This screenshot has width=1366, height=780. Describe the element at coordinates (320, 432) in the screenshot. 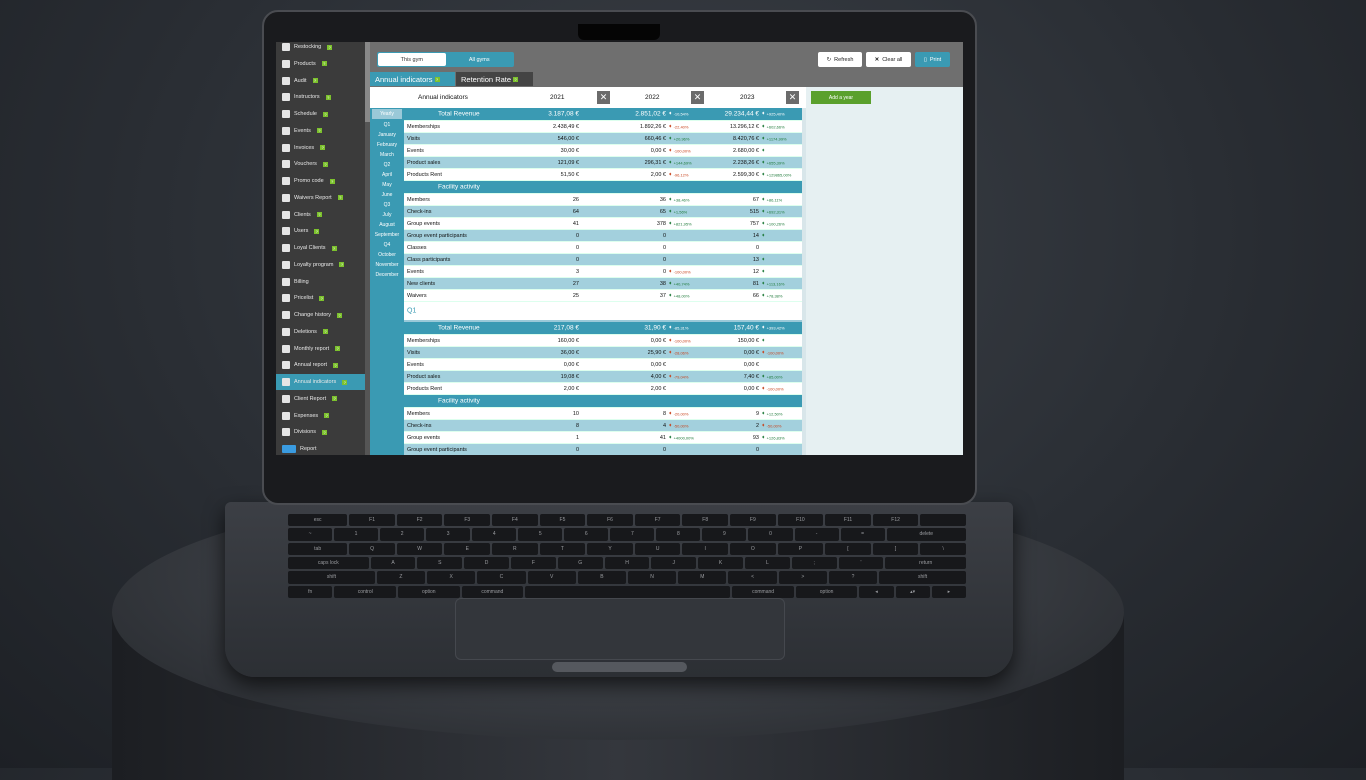

I see `sidebar-item-divisions: Divisions?` at that location.